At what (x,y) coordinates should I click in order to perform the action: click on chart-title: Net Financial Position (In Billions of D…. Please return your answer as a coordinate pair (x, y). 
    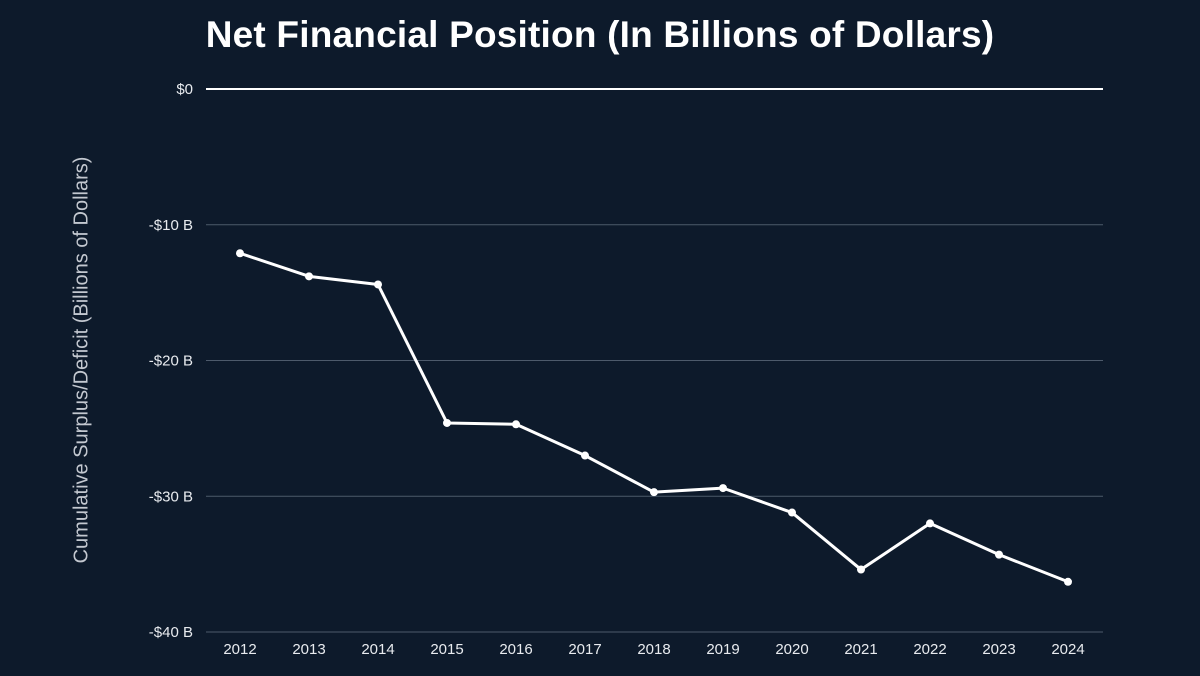
    Looking at the image, I should click on (600, 34).